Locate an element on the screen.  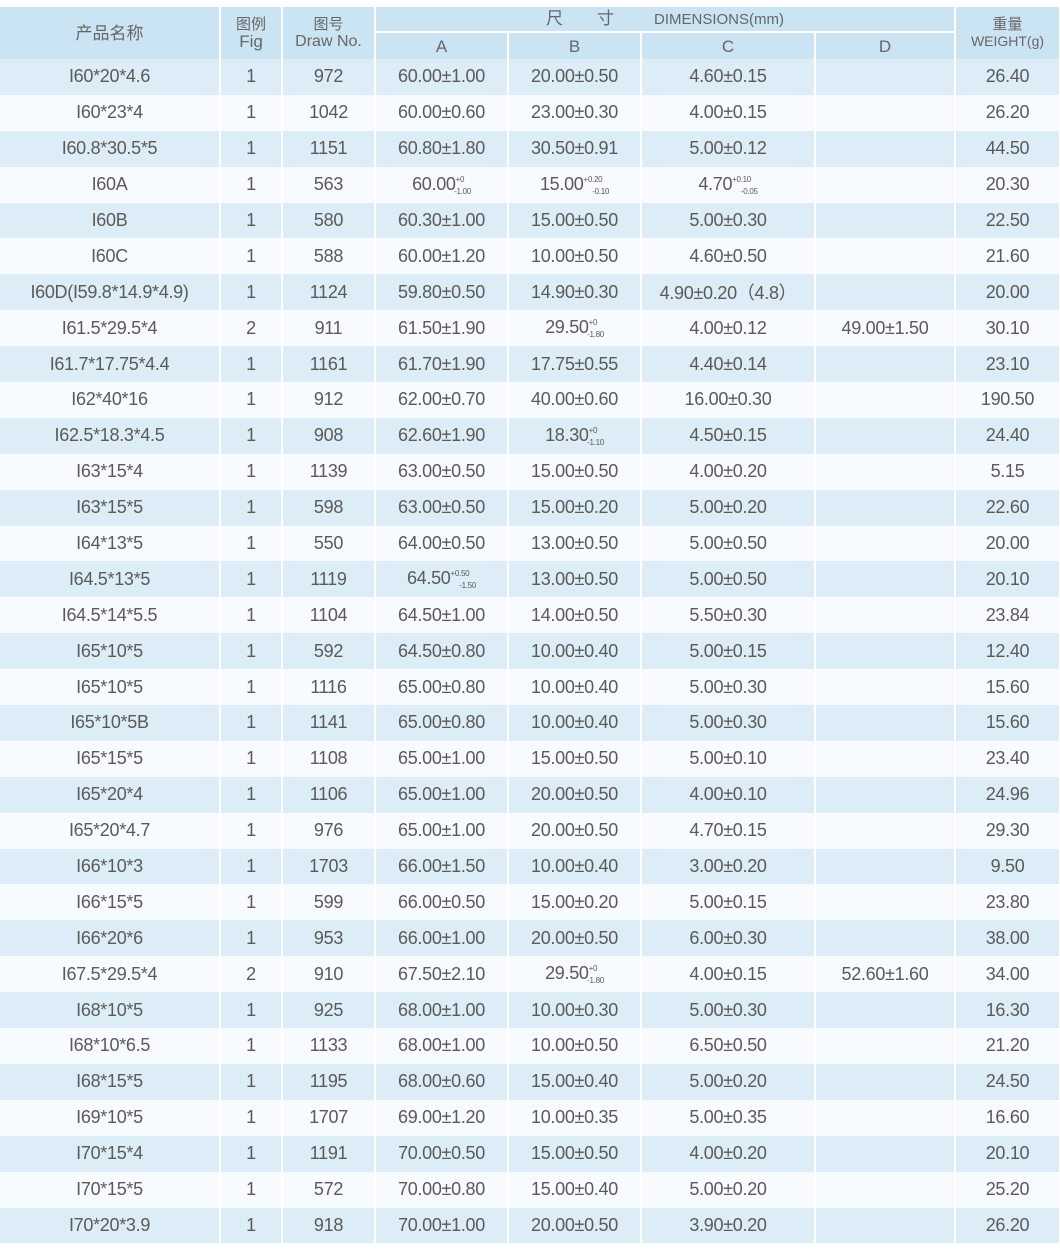
cell-draw-no: 953 is located at coordinates (329, 938).